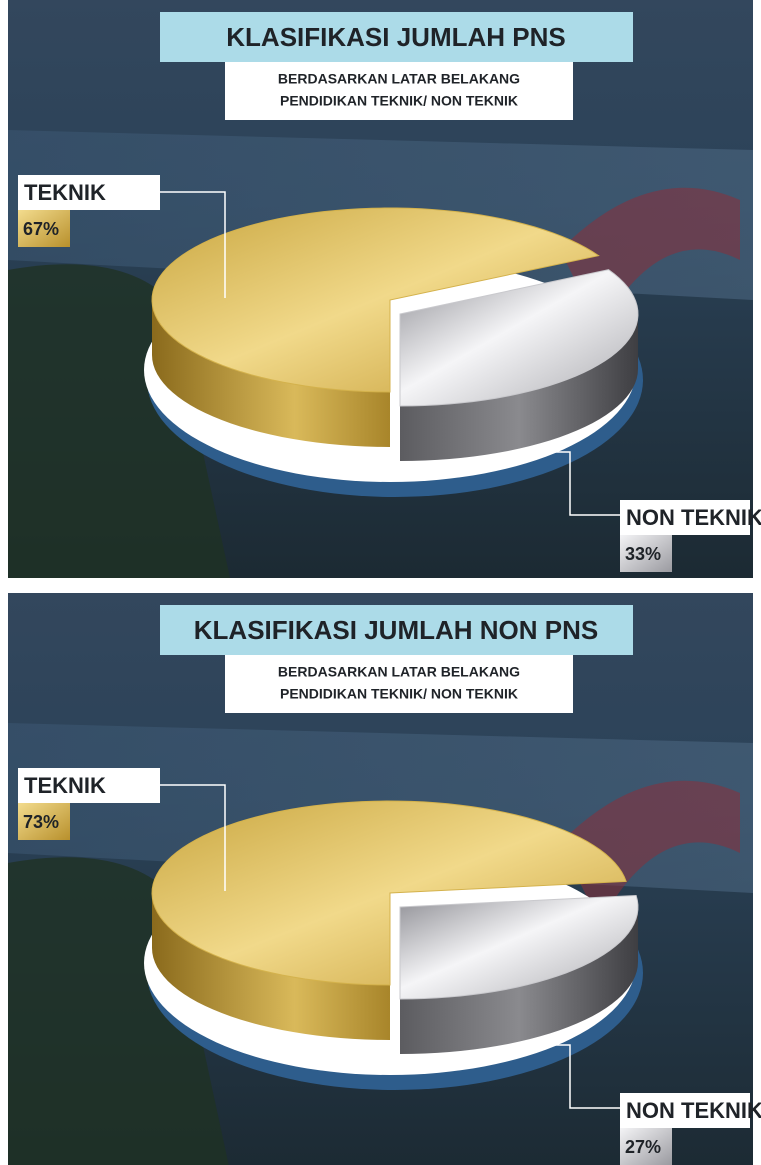  Describe the element at coordinates (643, 1147) in the screenshot. I see `value-label: 27%` at that location.